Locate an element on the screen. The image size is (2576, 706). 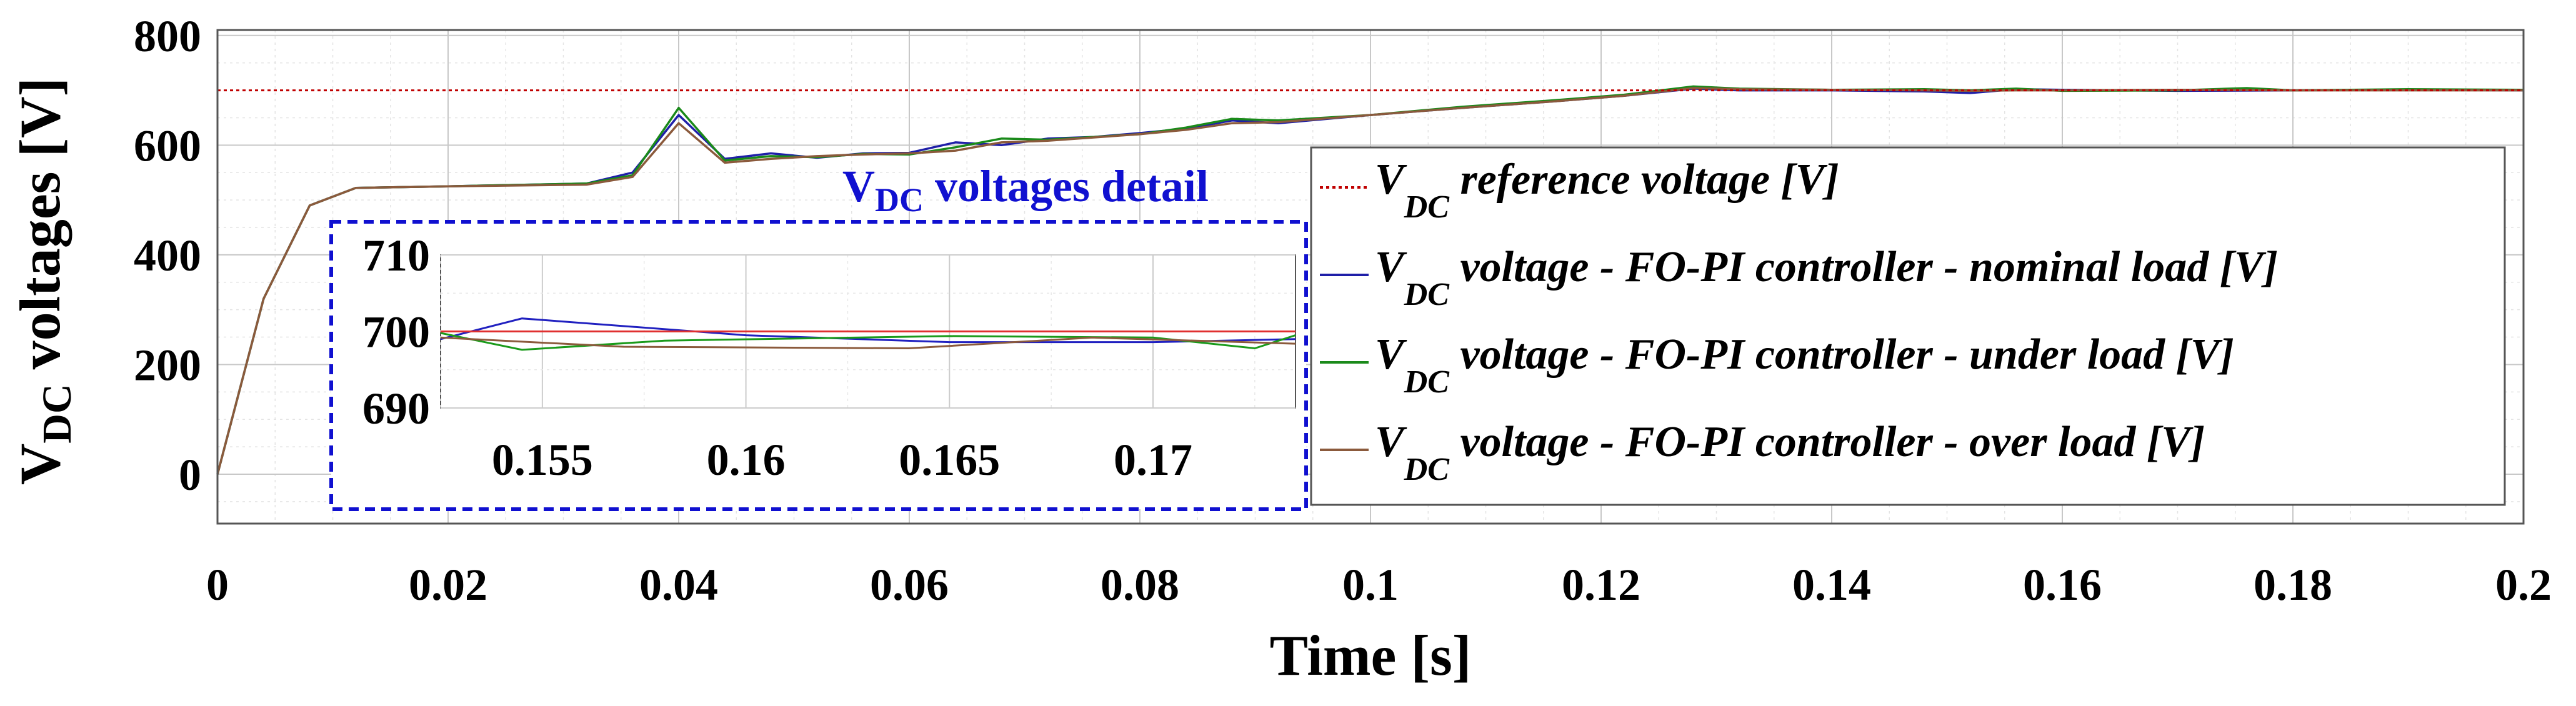
inset-title-rest: voltages detail is located at coordinates (1066, 186).